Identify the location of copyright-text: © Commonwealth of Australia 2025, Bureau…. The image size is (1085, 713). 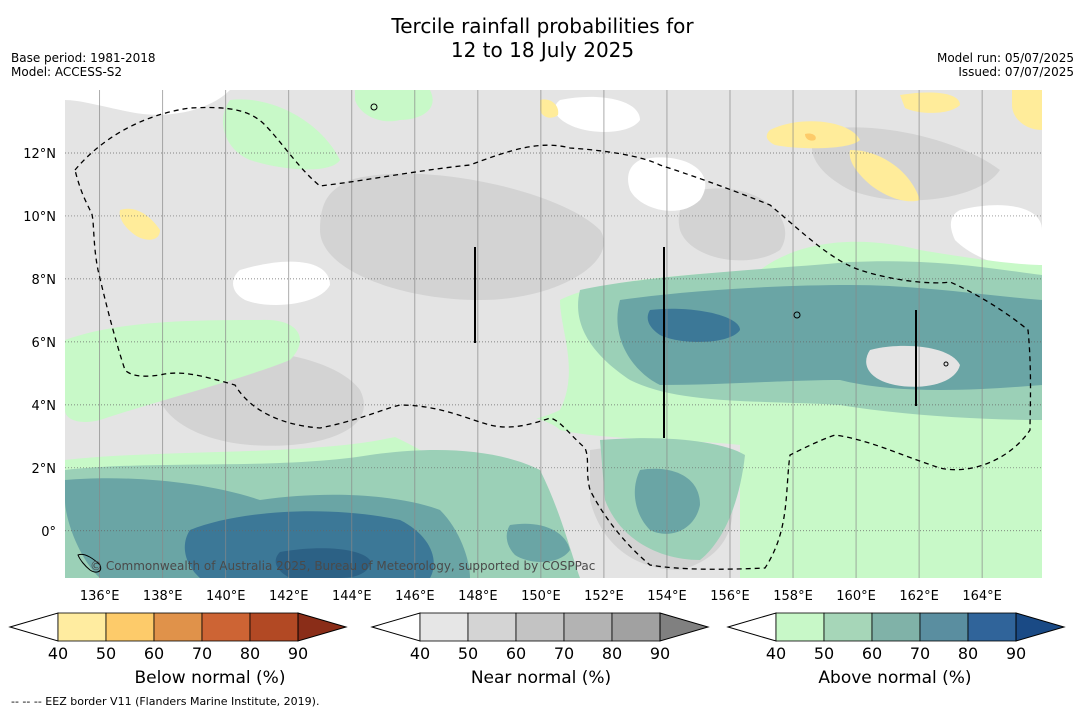
(342, 566).